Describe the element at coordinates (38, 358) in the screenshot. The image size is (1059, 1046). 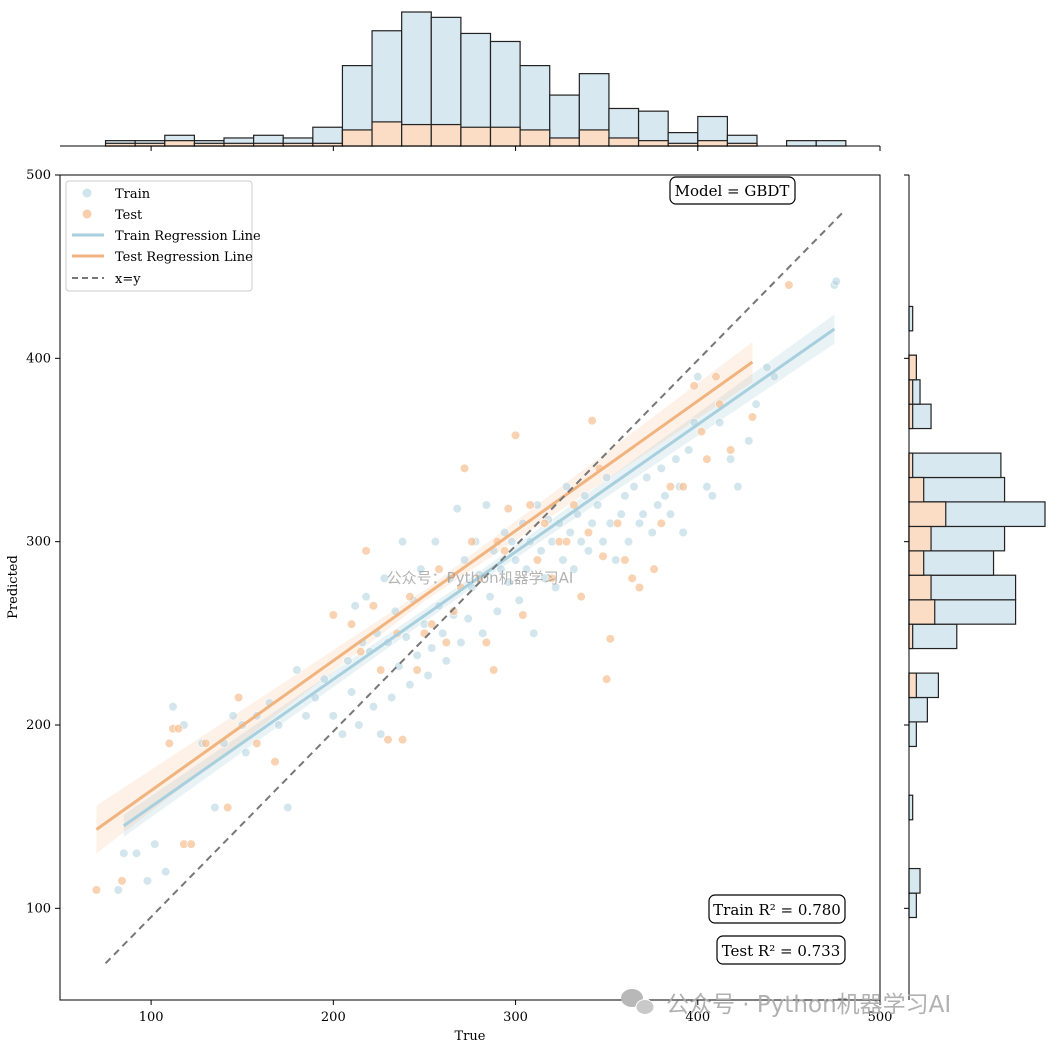
I see `y-tick-label: 400` at that location.